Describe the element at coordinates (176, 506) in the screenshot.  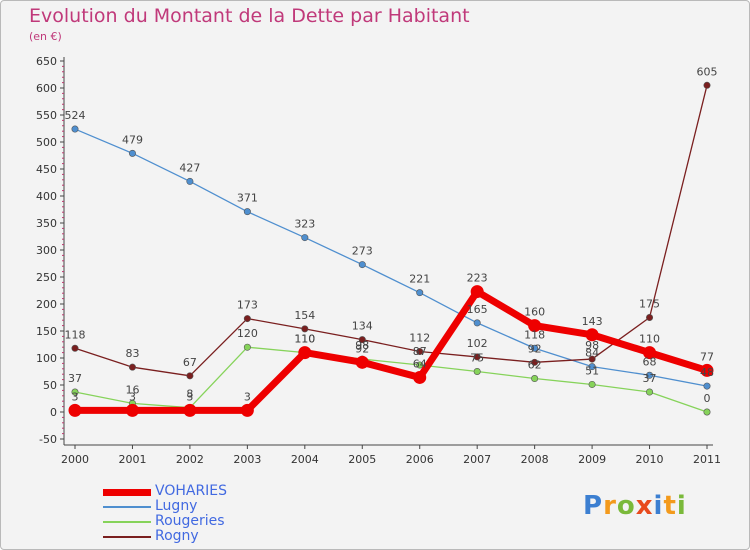
I see `legend-label-lugny: Lugny` at that location.